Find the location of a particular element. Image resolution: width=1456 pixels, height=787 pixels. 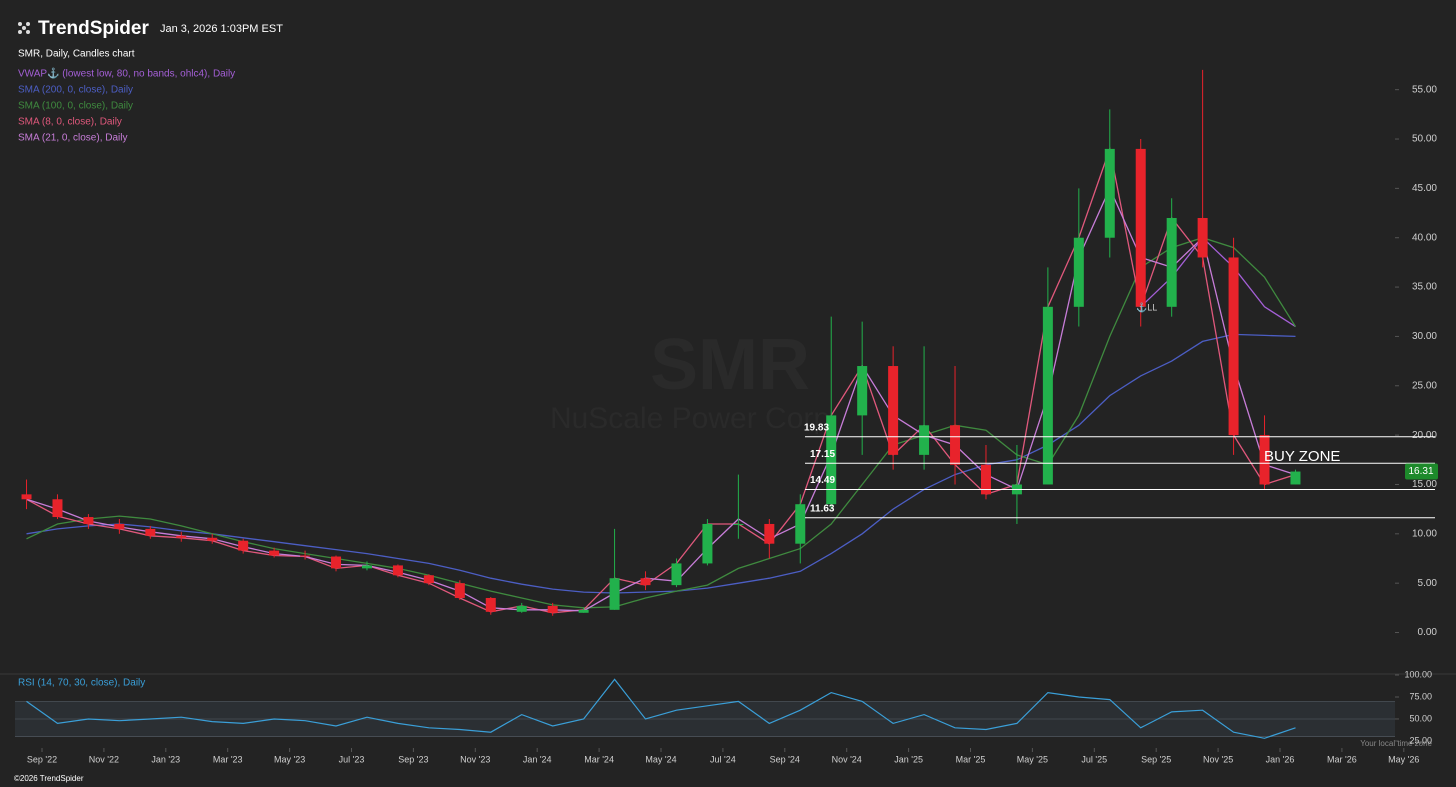

x-tick-label: Jan '25 is located at coordinates (908, 759).